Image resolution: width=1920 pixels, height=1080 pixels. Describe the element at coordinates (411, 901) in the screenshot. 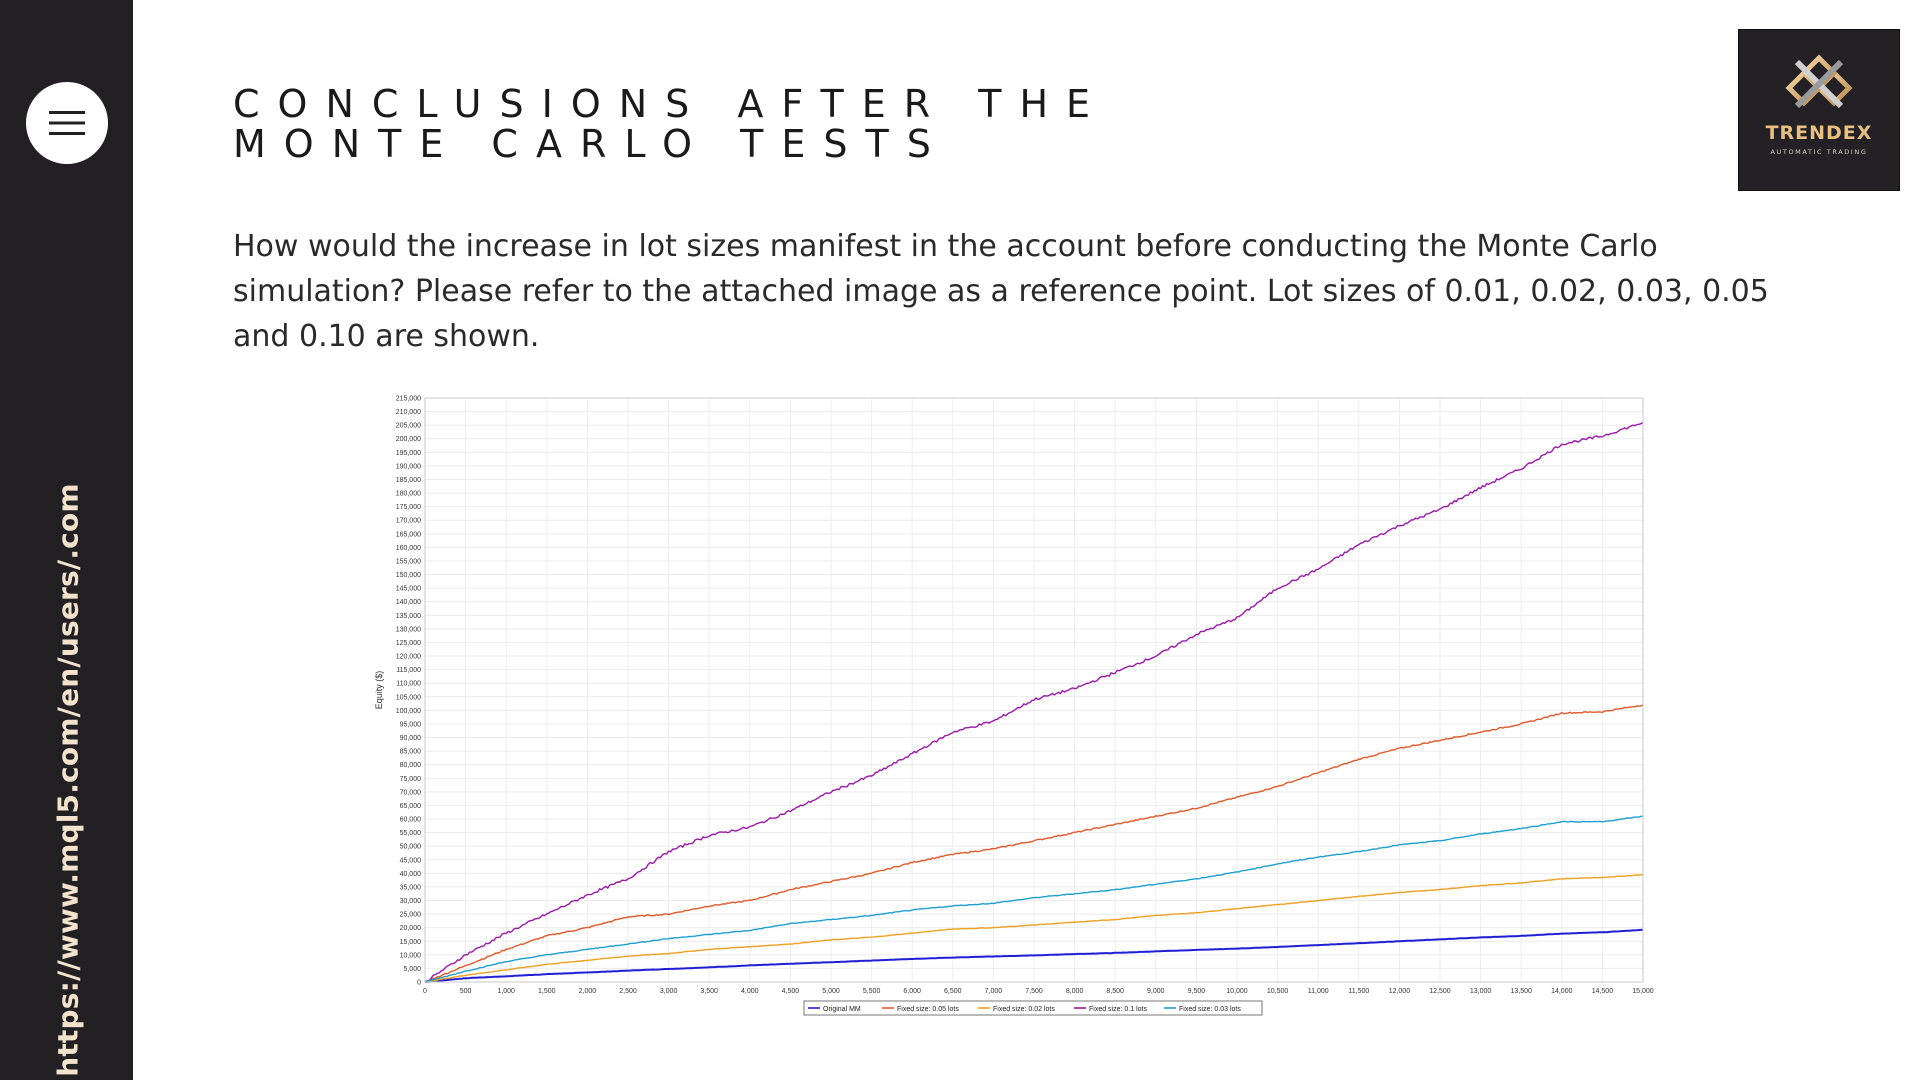

I see `y-tick-label: 30,000` at that location.